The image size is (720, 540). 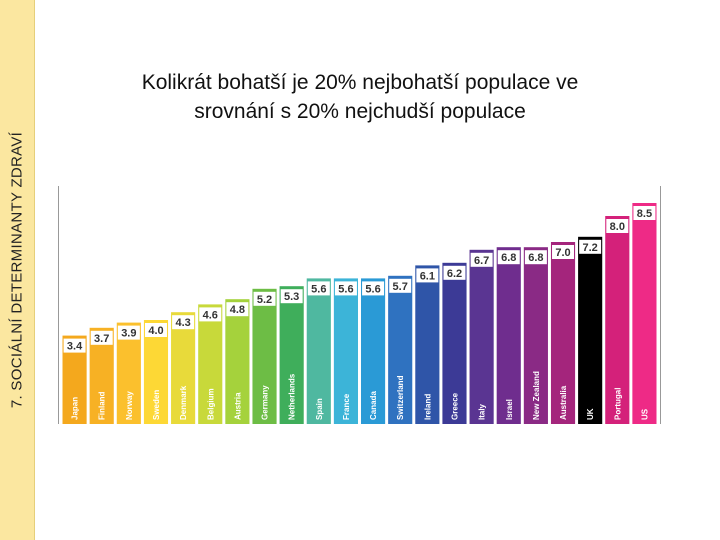 What do you see at coordinates (481, 336) in the screenshot?
I see `bar-italy` at bounding box center [481, 336].